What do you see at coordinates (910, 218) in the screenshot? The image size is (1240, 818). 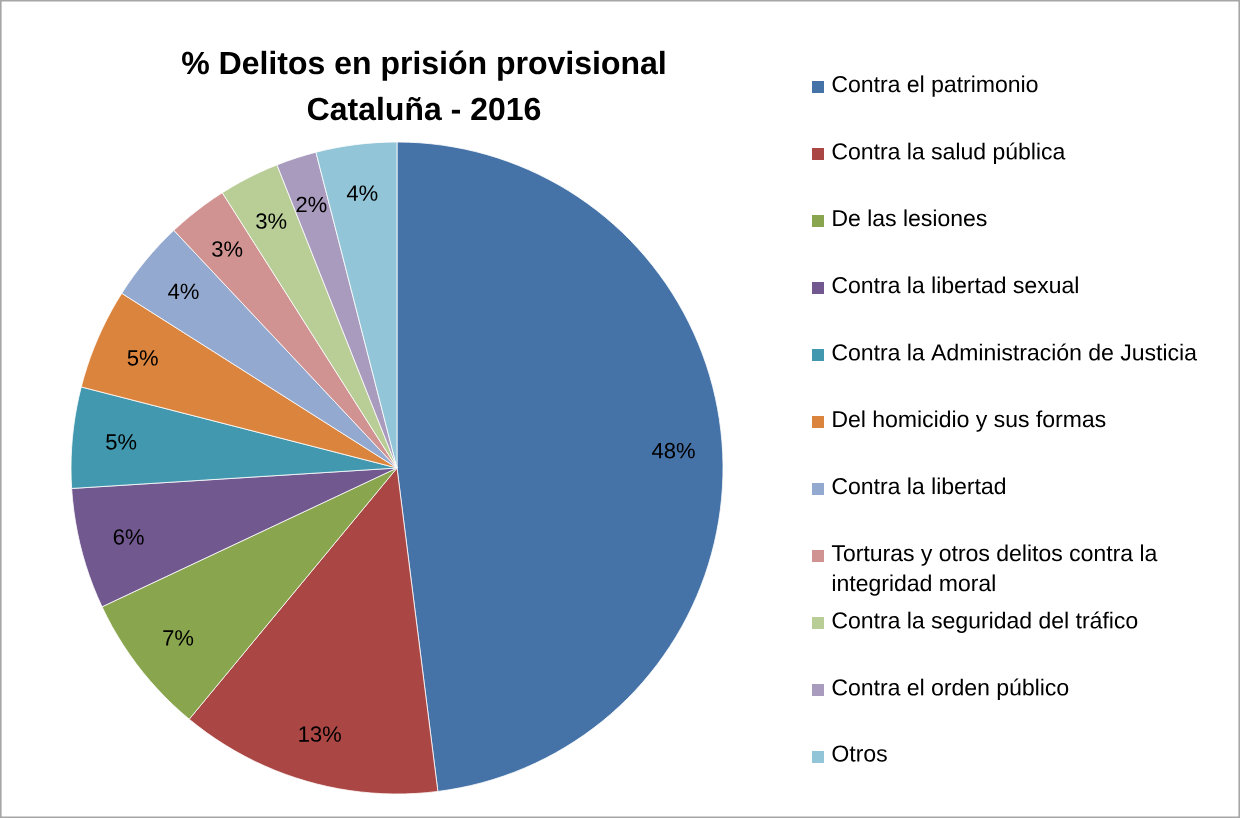 I see `legend-label: De las lesiones` at bounding box center [910, 218].